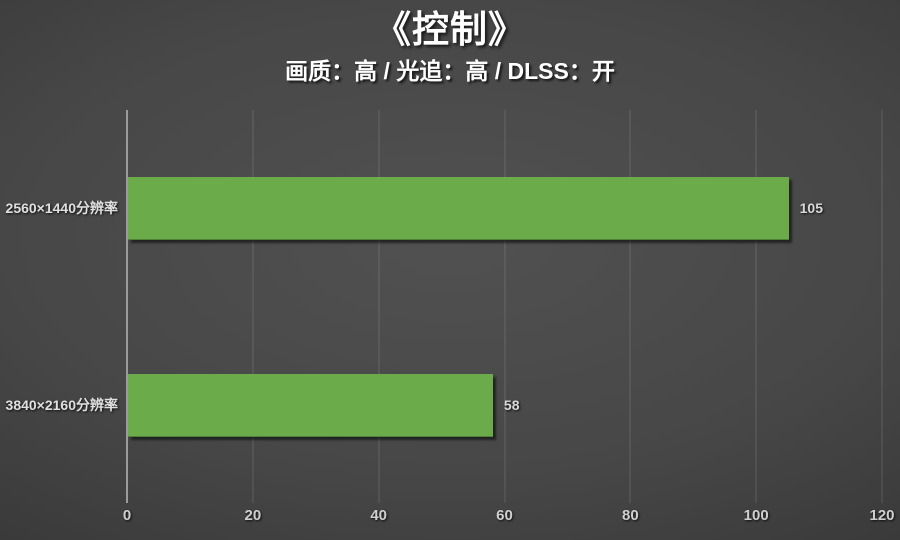 Image resolution: width=900 pixels, height=540 pixels. What do you see at coordinates (450, 29) in the screenshot?
I see `chart-title: 《控制》` at bounding box center [450, 29].